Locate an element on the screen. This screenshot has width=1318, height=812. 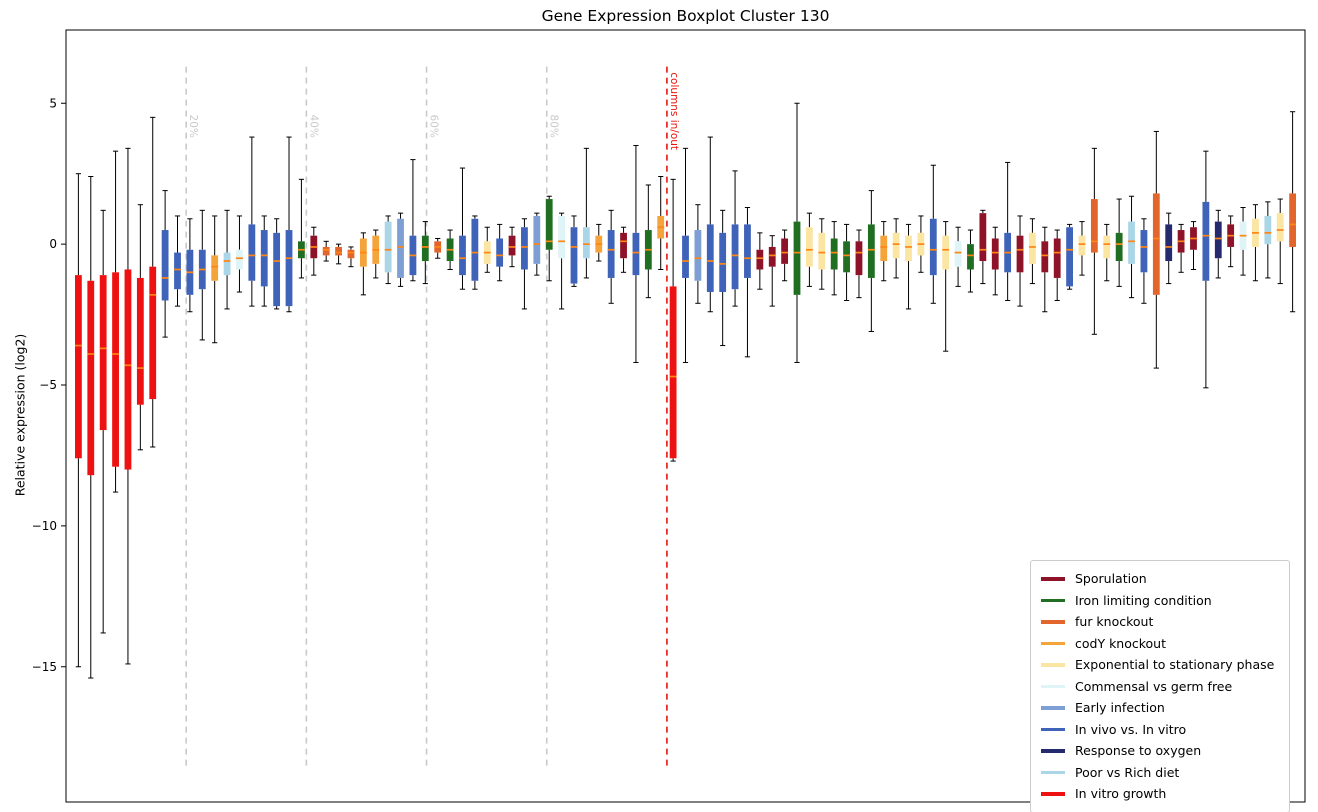
legend-item-exponential-to-stationary-phase: Exponential to stationary phase is located at coordinates (1160, 665).